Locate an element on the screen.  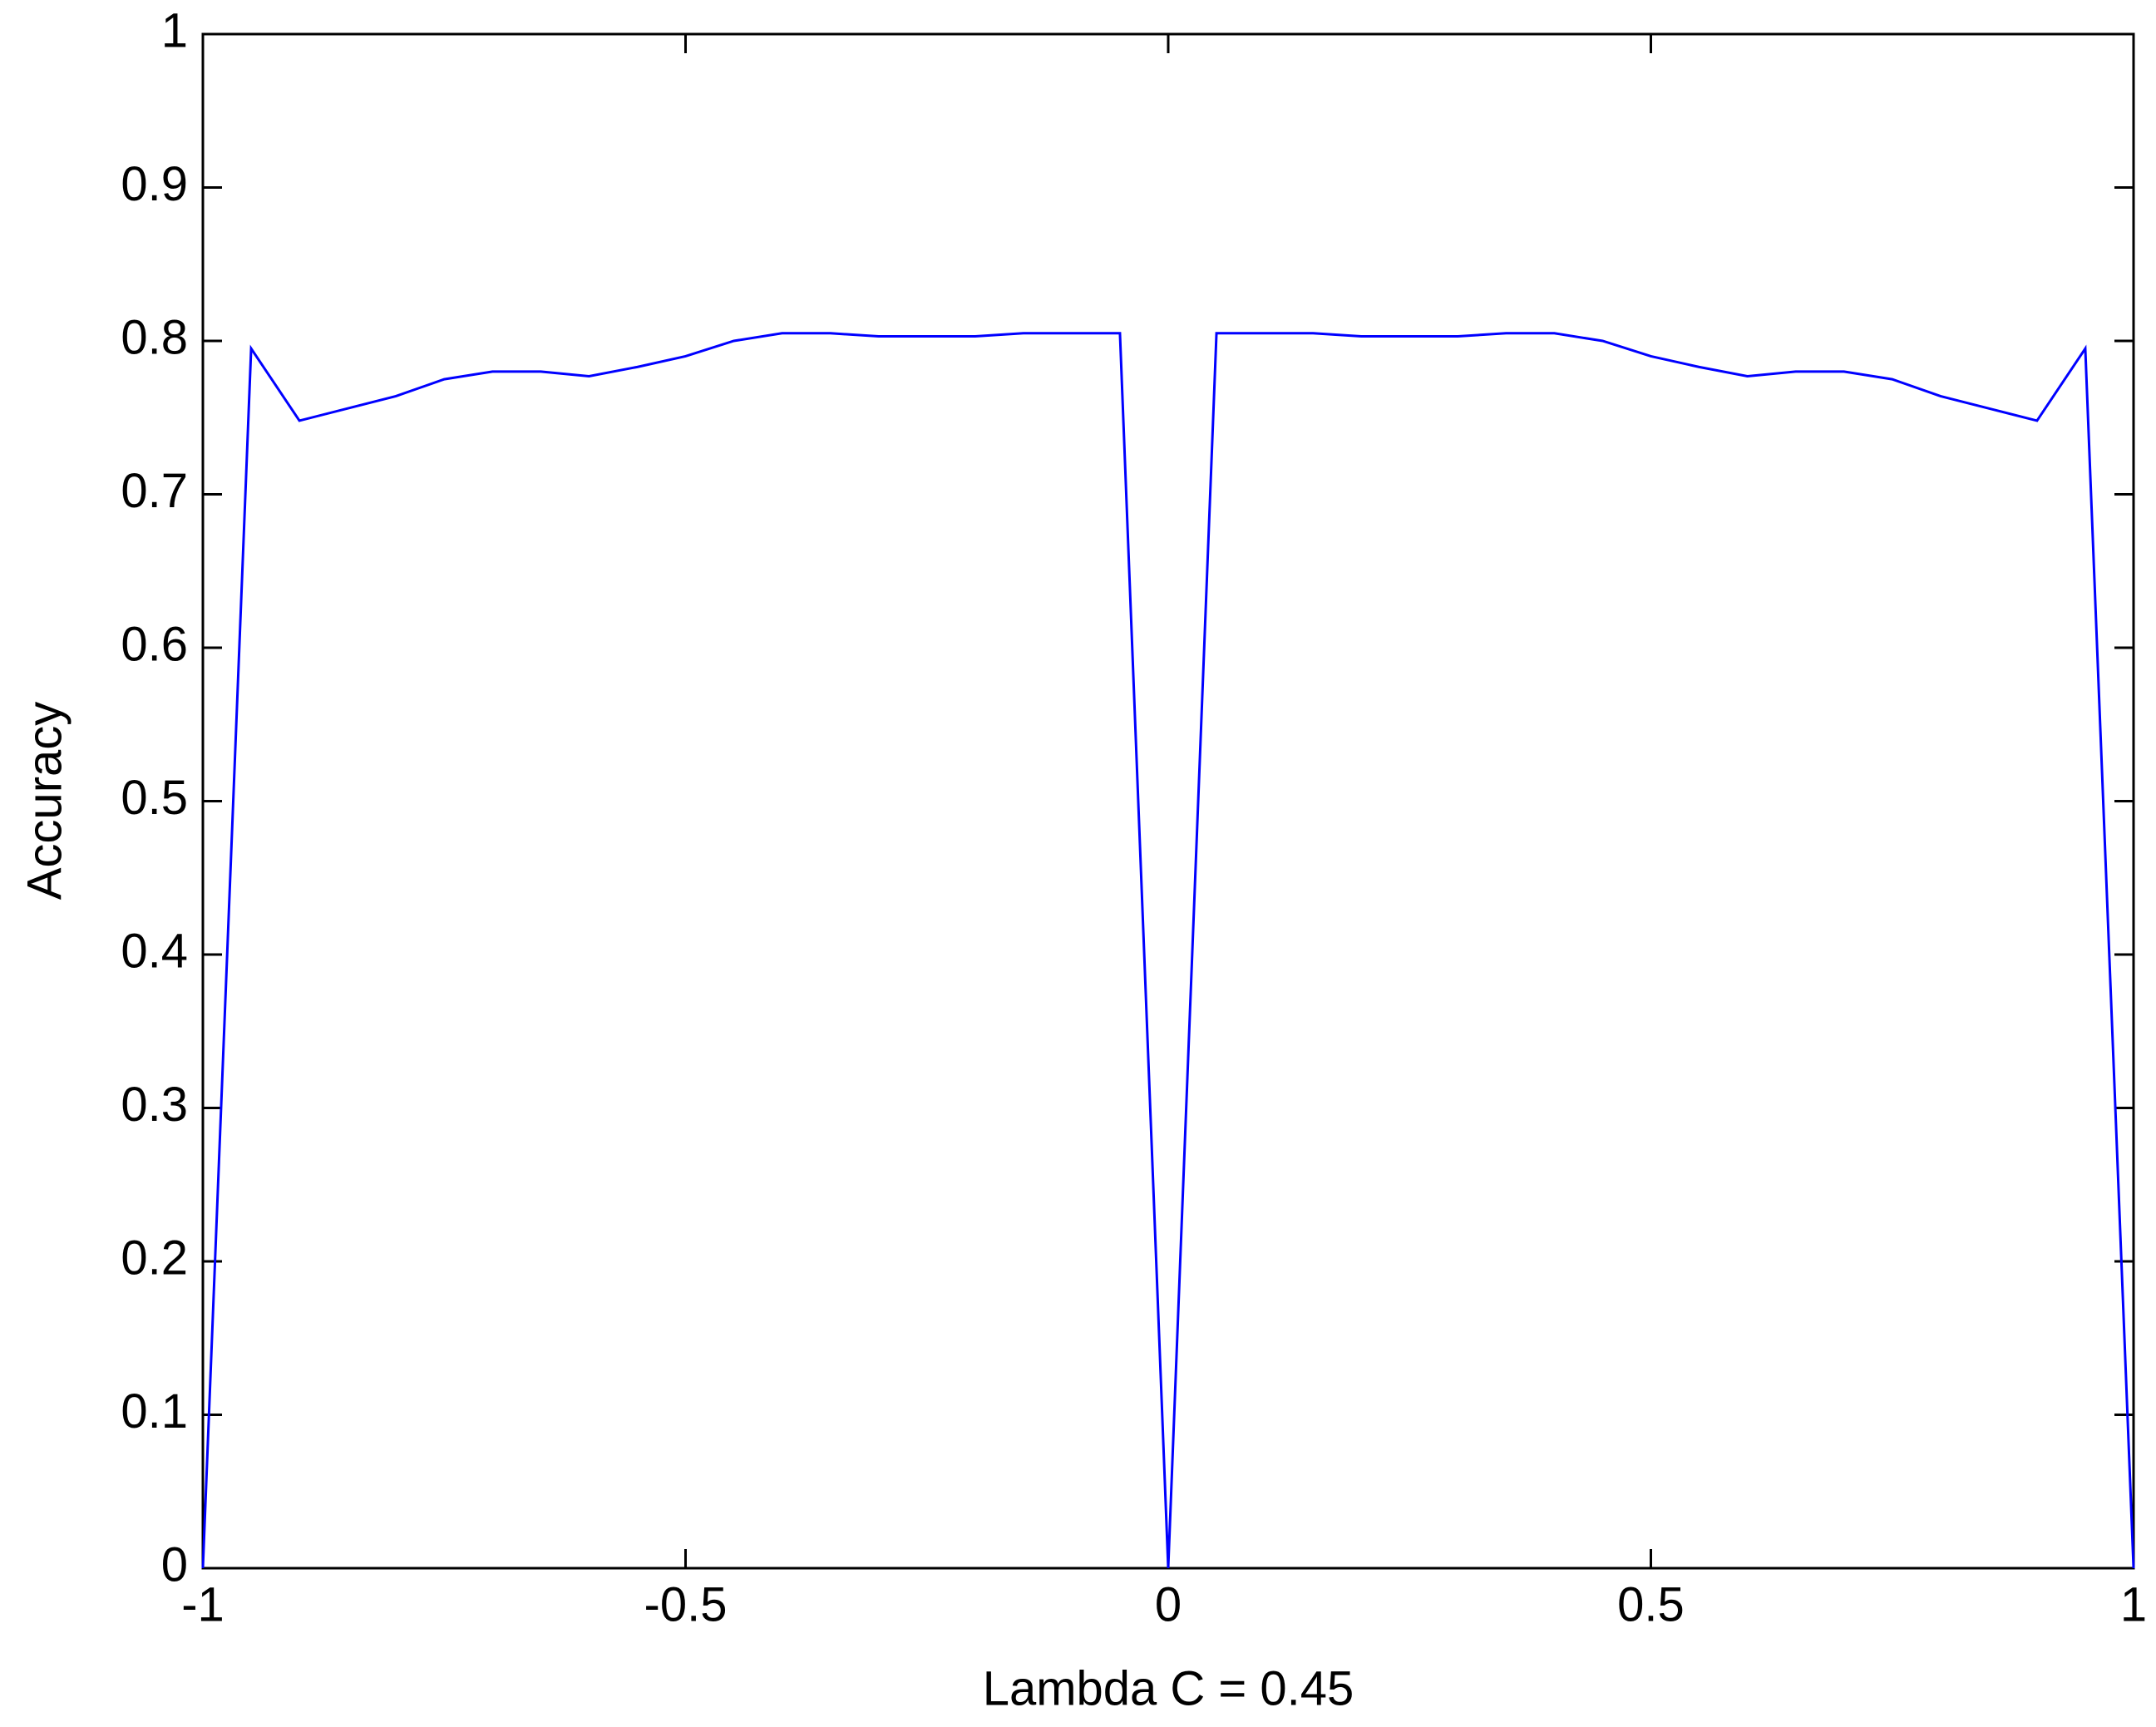
y-tick-label: 0.3 is located at coordinates (154, 1105).